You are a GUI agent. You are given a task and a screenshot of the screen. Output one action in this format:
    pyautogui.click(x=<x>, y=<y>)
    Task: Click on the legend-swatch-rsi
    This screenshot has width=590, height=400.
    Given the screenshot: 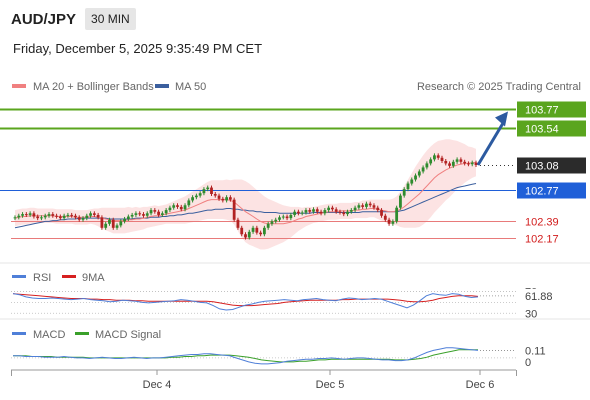 What is the action you would take?
    pyautogui.click(x=19, y=276)
    